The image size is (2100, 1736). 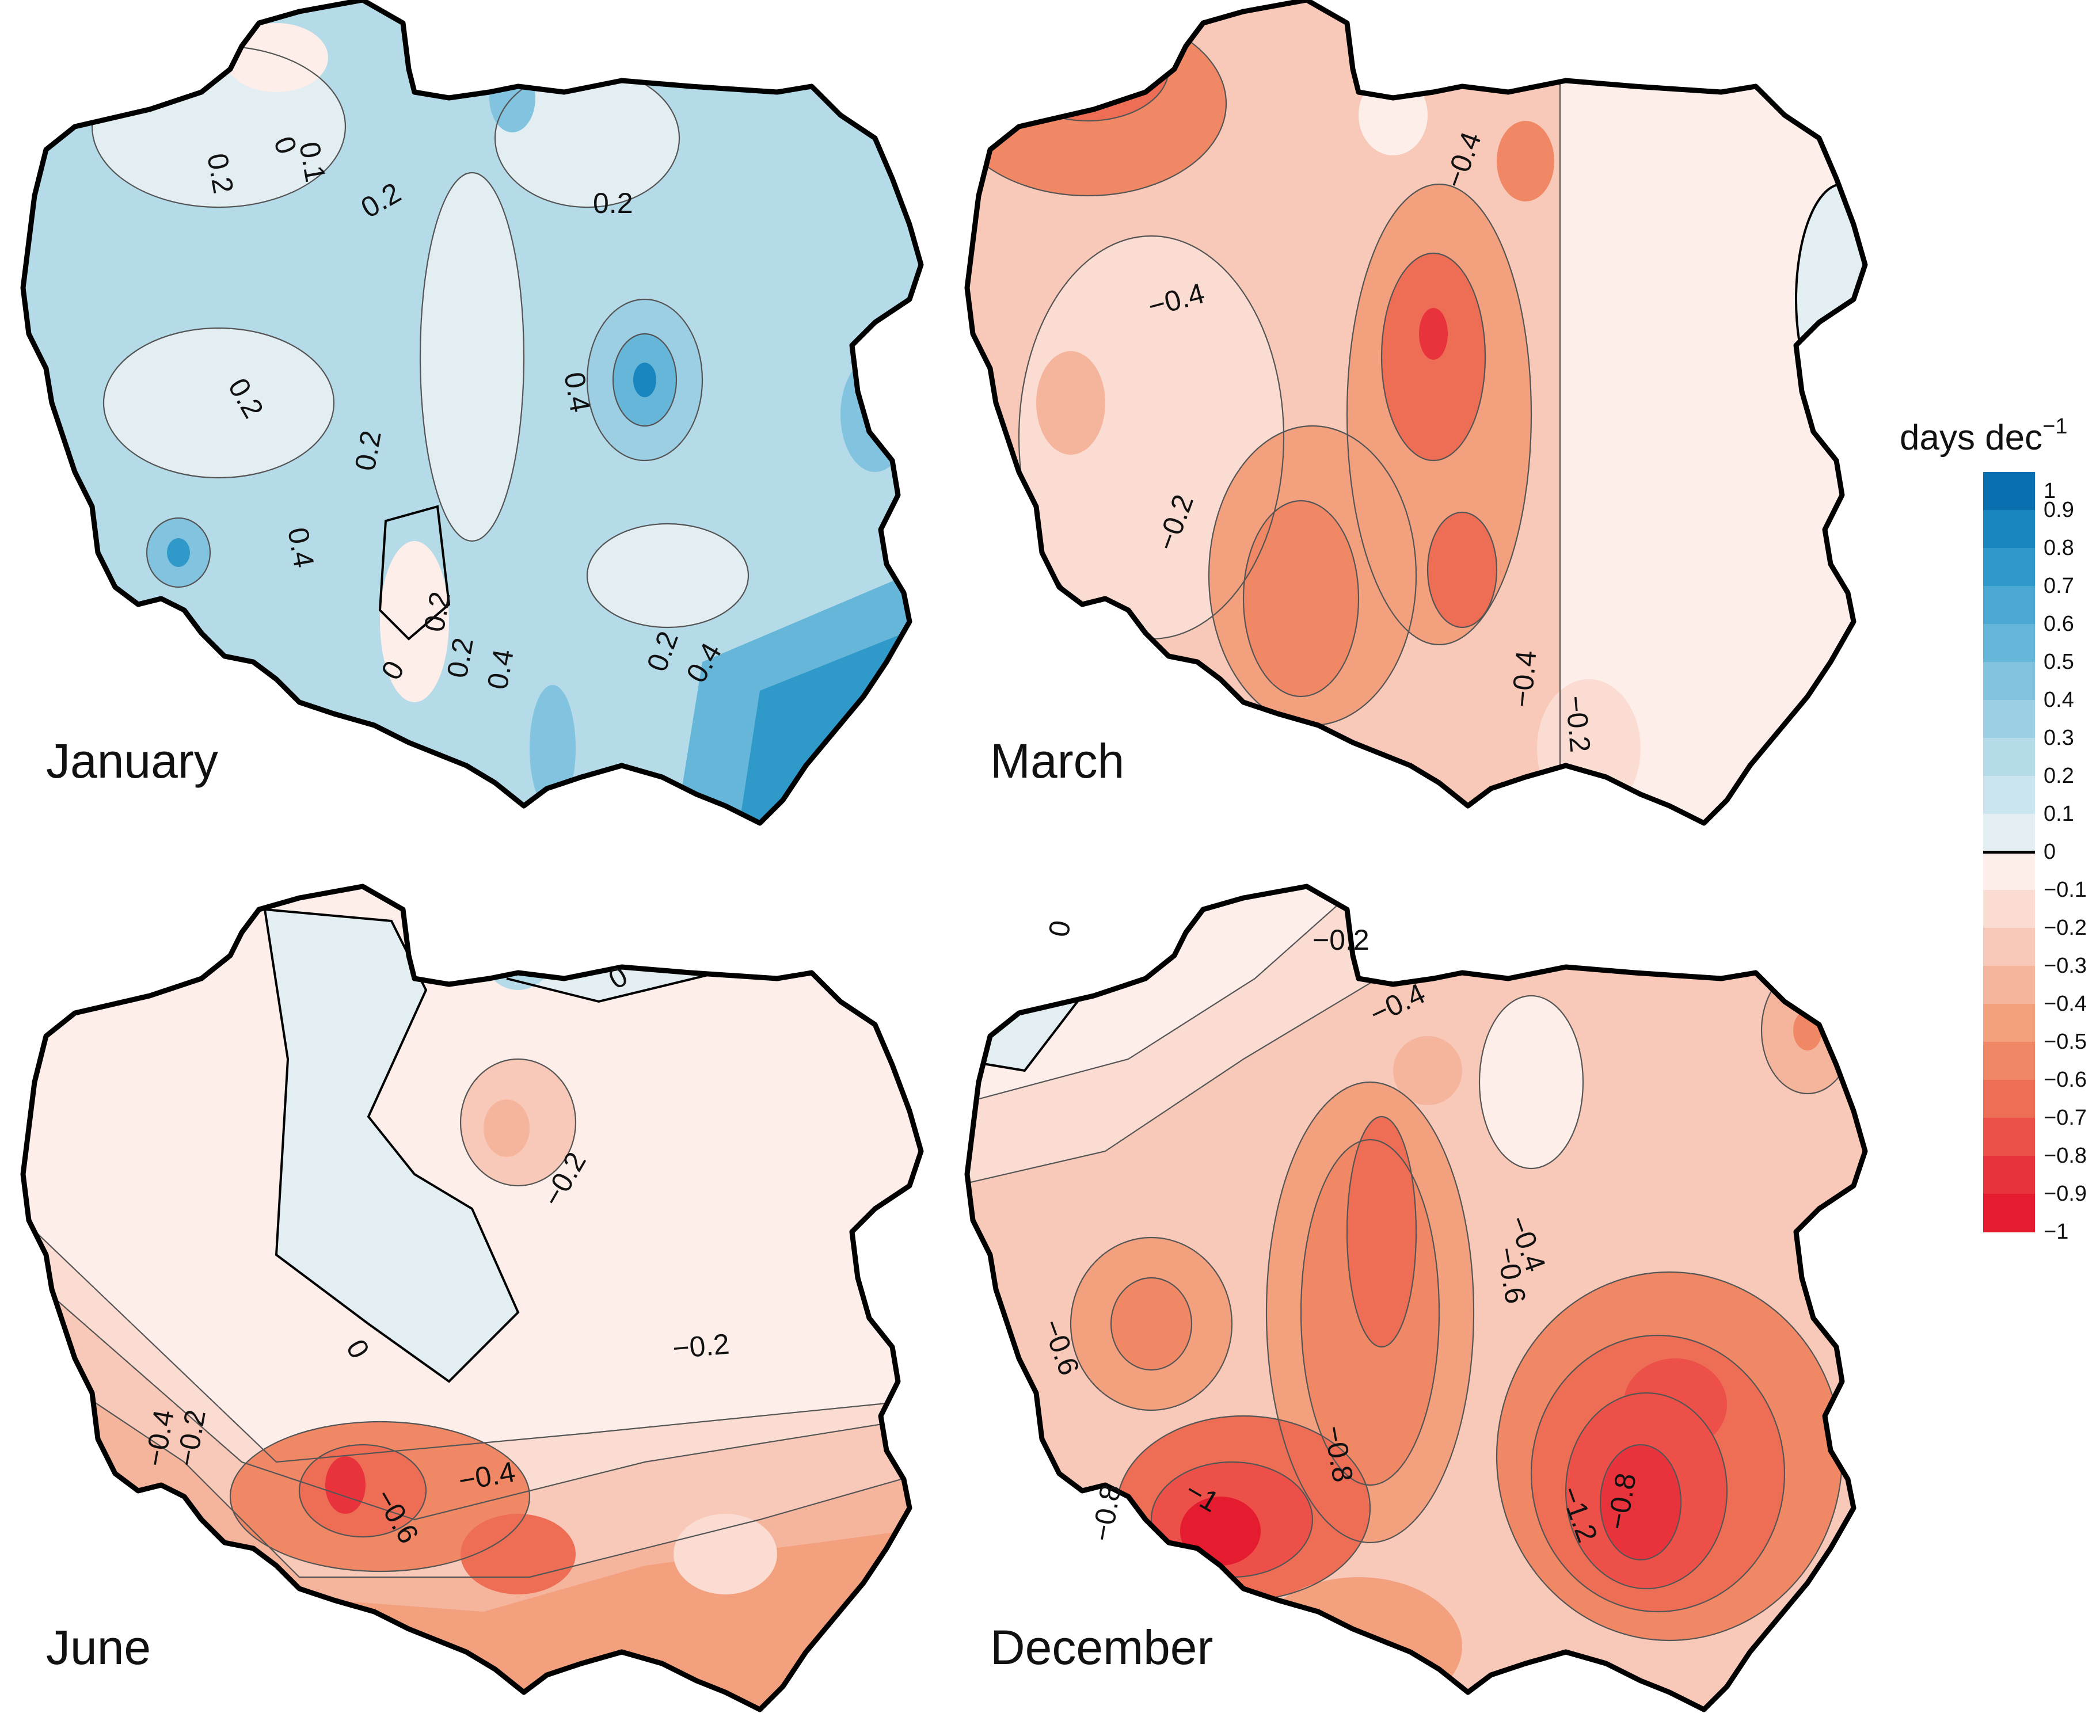 I want to click on contour-label: 0, so click(x=1060, y=928).